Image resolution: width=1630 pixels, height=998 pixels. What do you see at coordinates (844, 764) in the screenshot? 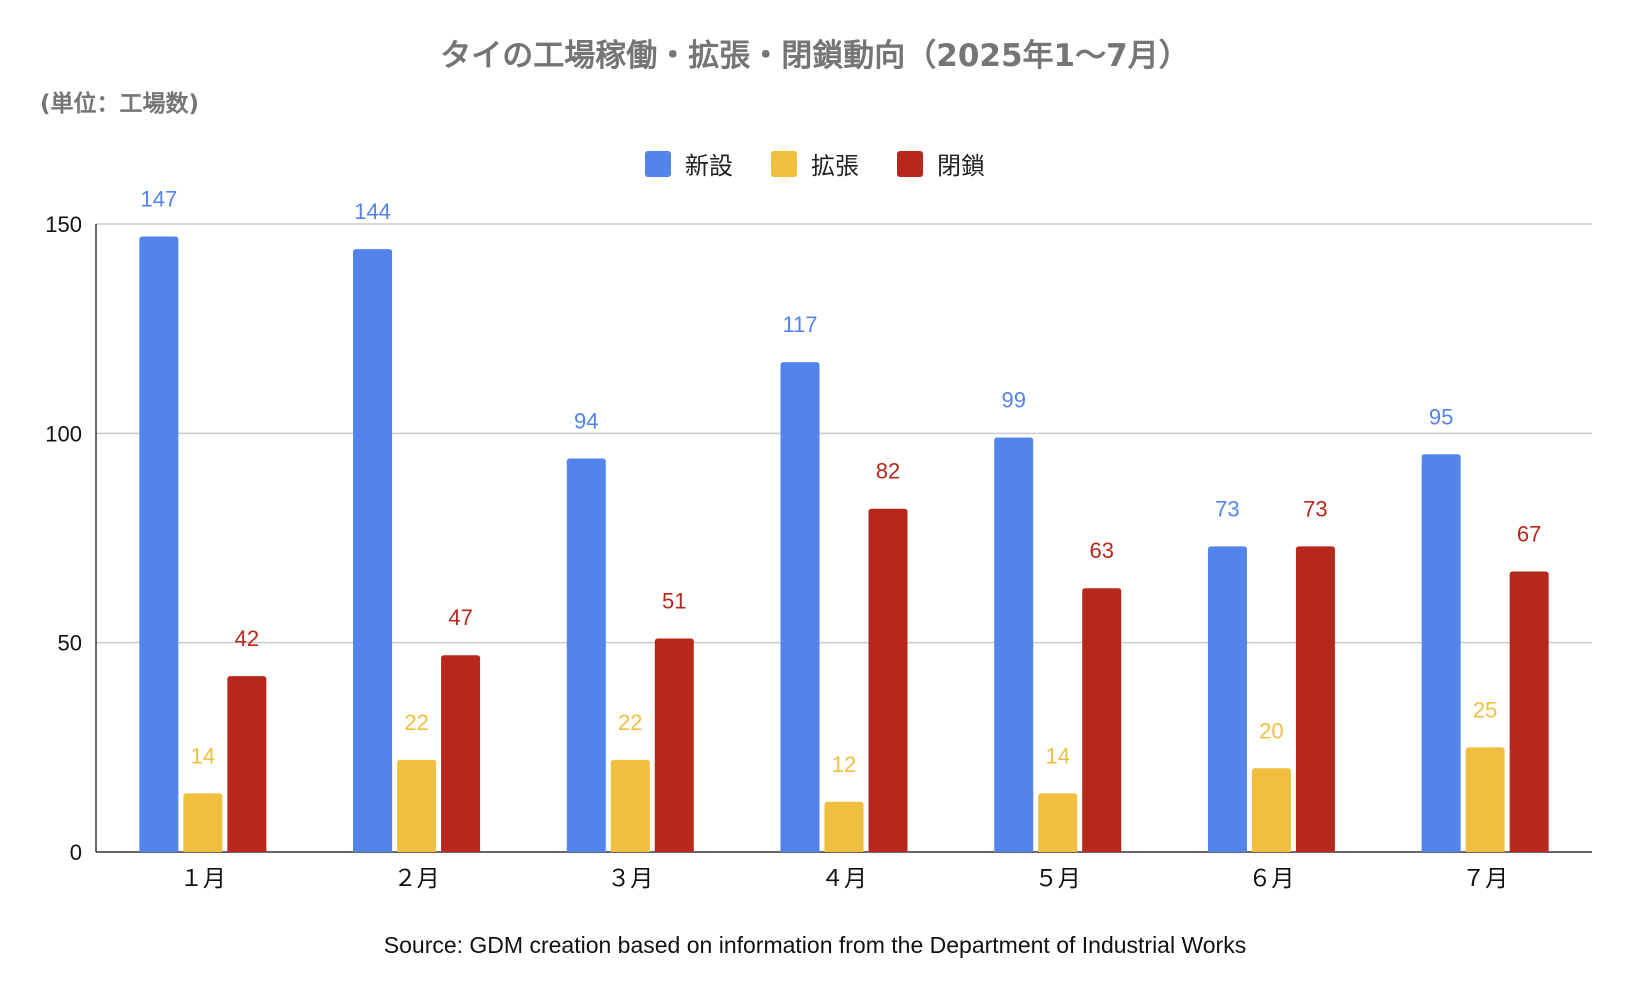
I see `data-label-expansion: 12` at bounding box center [844, 764].